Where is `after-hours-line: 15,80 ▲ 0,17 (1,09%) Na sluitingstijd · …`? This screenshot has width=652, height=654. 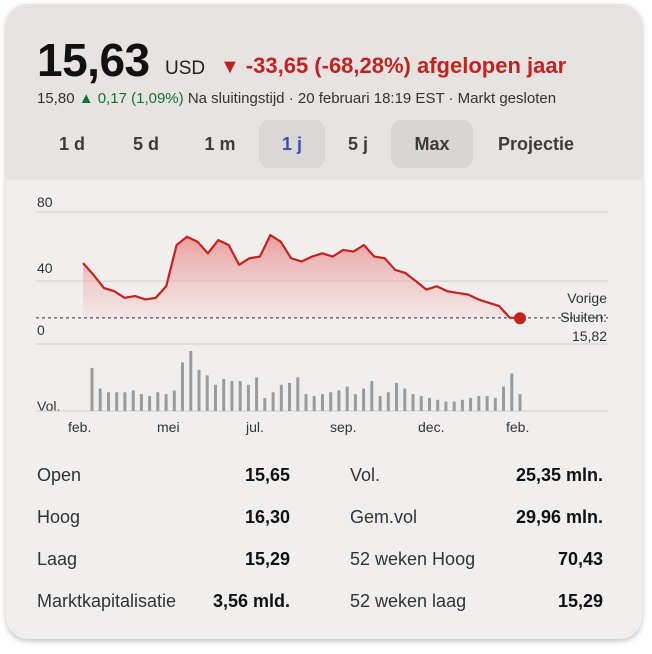 after-hours-line: 15,80 ▲ 0,17 (1,09%) Na sluitingstijd · … is located at coordinates (296, 98).